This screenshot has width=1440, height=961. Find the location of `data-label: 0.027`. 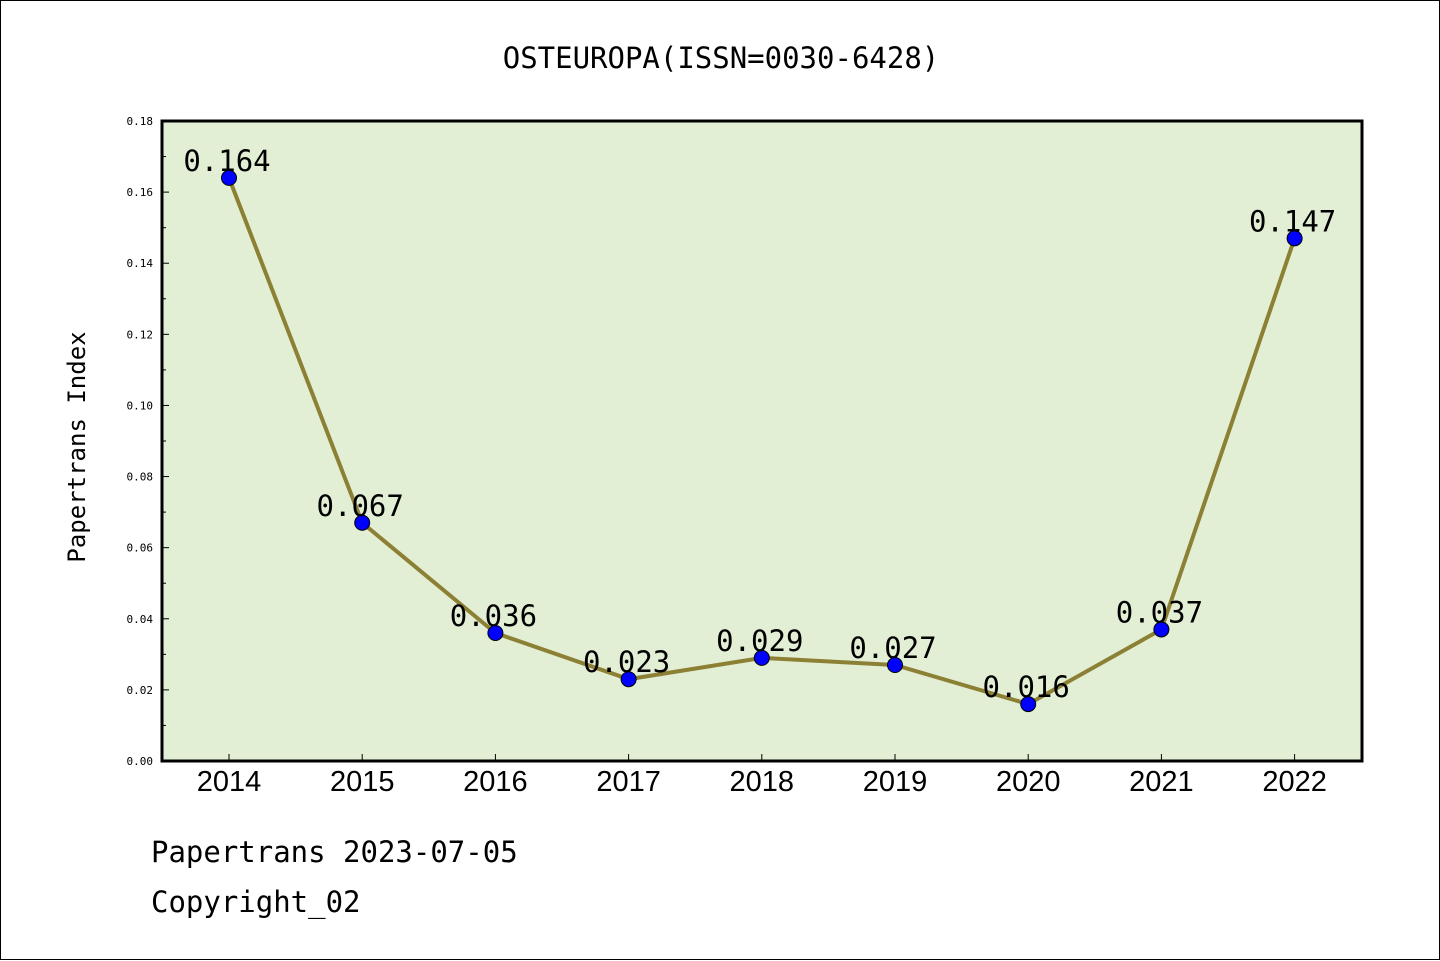

data-label: 0.027 is located at coordinates (892, 648).